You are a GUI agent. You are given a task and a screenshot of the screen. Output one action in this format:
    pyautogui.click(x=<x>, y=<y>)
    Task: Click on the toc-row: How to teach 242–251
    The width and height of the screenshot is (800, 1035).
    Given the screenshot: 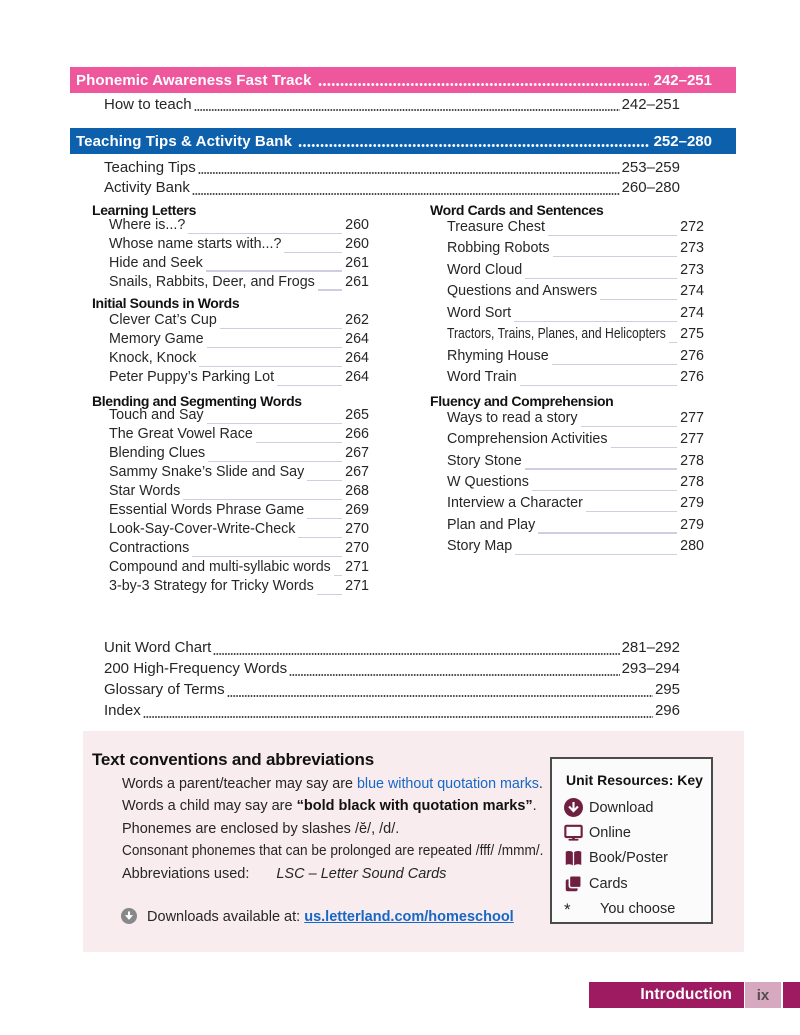 What is the action you would take?
    pyautogui.click(x=392, y=105)
    